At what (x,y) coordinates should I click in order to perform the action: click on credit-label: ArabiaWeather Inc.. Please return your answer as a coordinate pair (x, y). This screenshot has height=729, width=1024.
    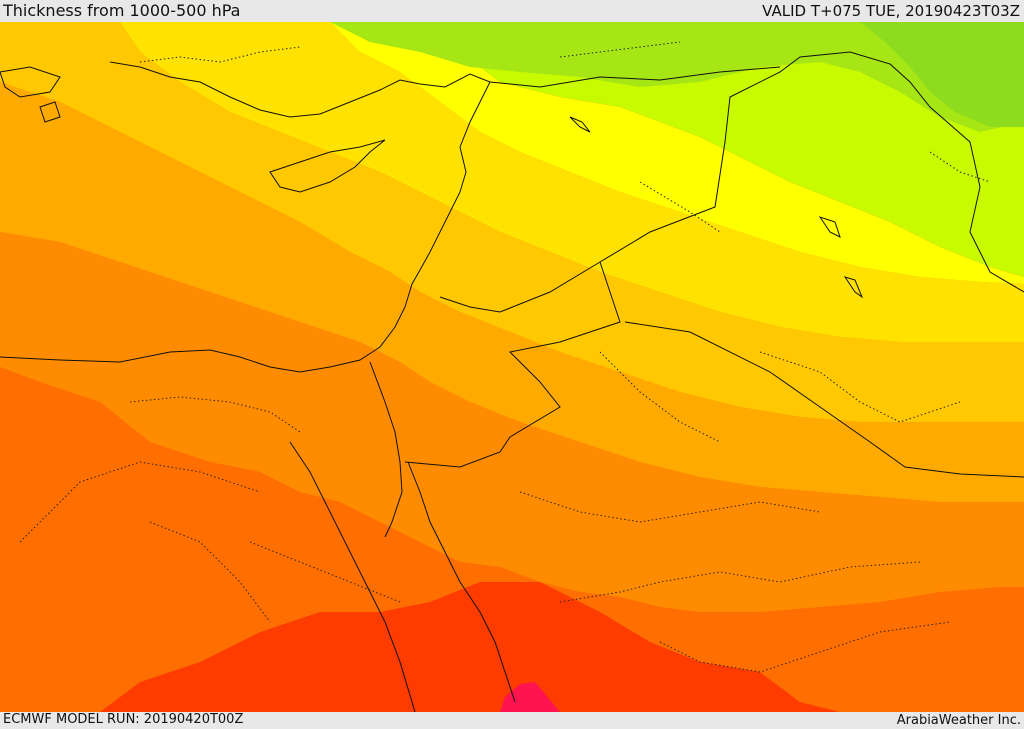
    Looking at the image, I should click on (958, 720).